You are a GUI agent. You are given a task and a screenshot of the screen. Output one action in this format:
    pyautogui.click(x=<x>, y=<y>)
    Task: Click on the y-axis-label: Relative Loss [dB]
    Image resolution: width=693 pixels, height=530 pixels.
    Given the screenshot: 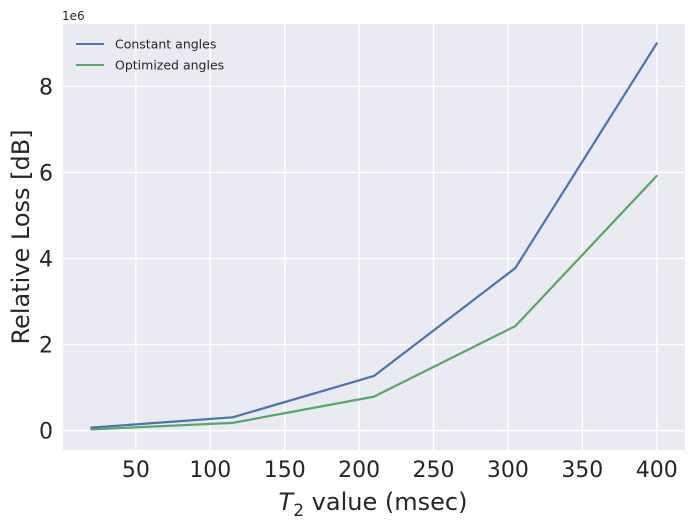 What is the action you would take?
    pyautogui.click(x=21, y=236)
    